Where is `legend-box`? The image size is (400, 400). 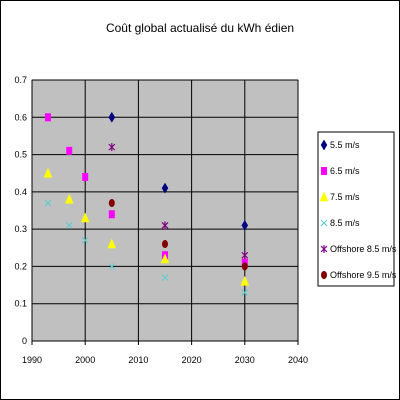
legend-box is located at coordinates (356, 209).